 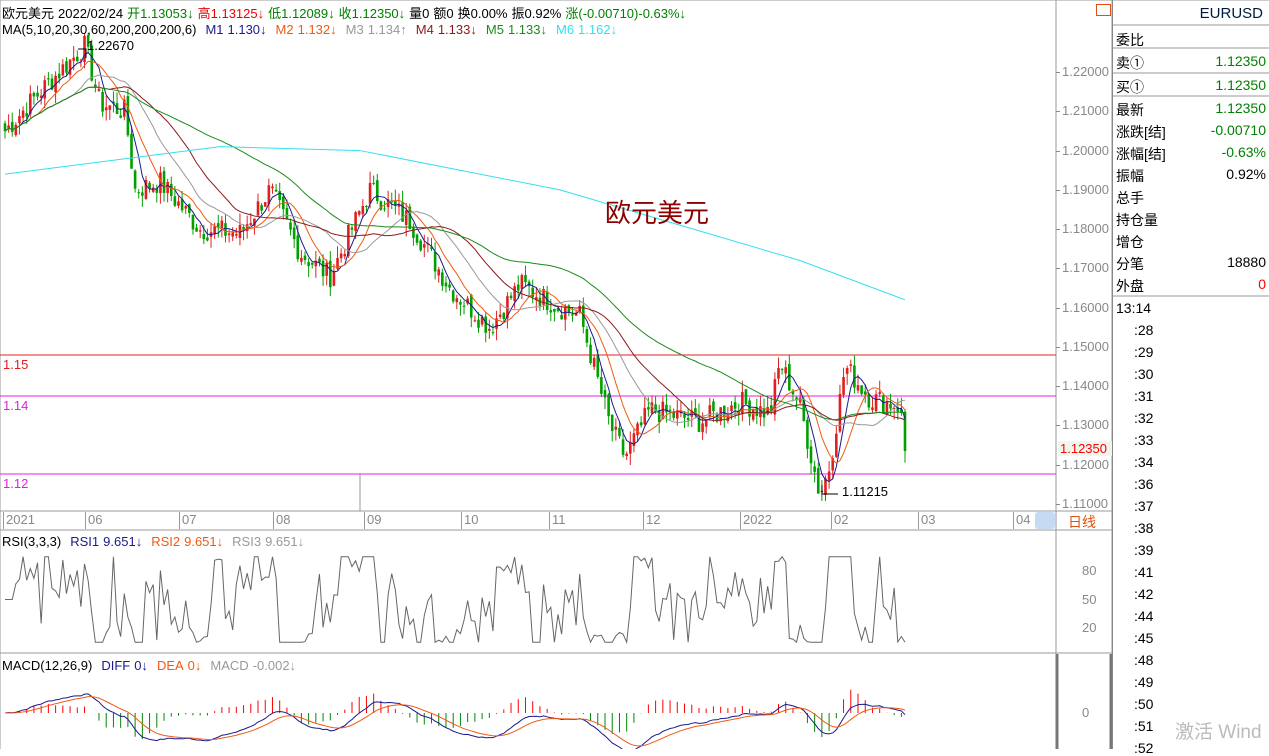 I want to click on window-toggle-icon, so click(x=1103, y=10).